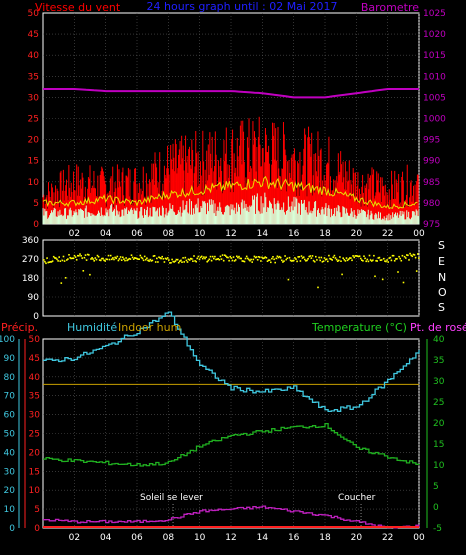  Describe the element at coordinates (431, 225) in the screenshot. I see `barometer-y-tick-label: 975` at that location.